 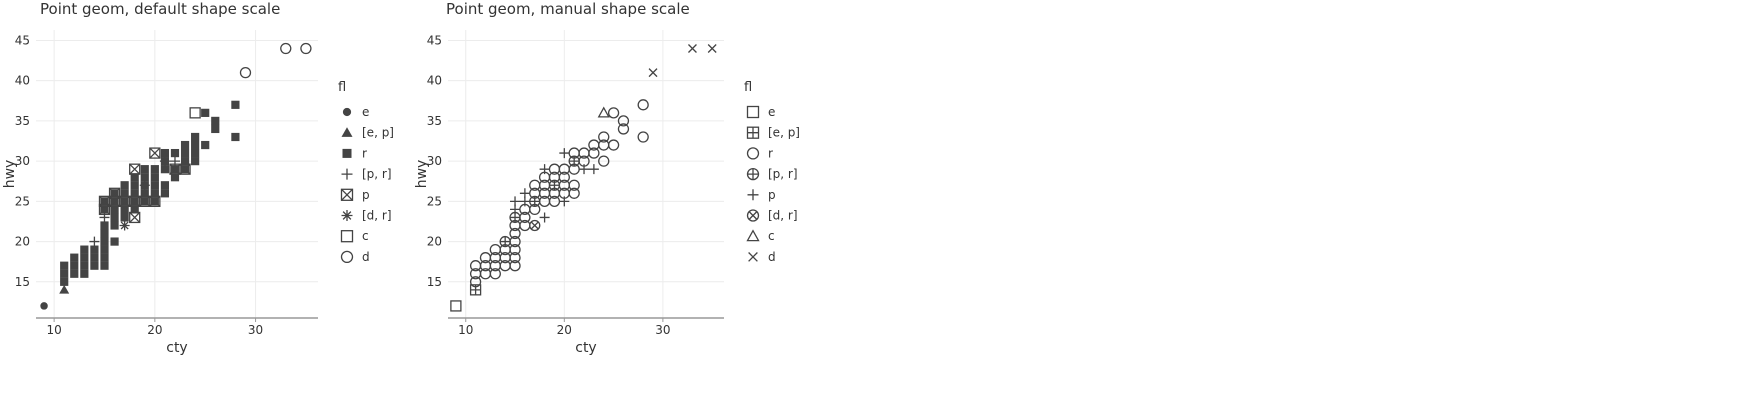 What do you see at coordinates (585, 348) in the screenshot?
I see `x-axis-title: cty` at bounding box center [585, 348].